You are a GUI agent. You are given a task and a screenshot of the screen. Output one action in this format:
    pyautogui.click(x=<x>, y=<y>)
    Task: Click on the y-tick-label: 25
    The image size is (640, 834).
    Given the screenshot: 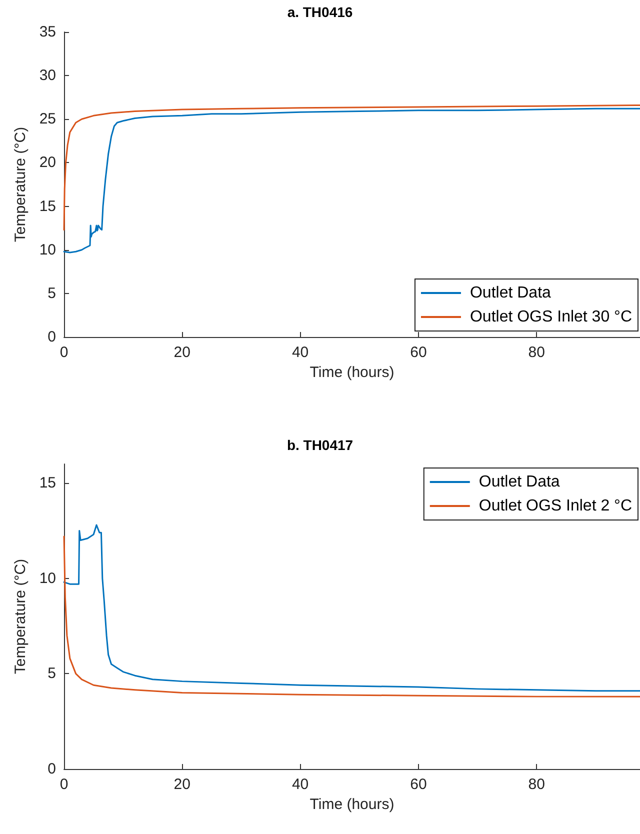 What is the action you would take?
    pyautogui.click(x=47, y=119)
    